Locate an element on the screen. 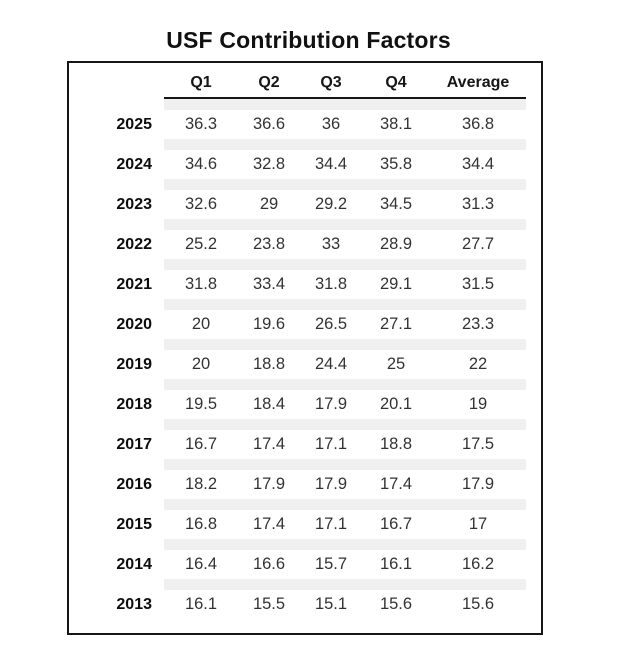 The height and width of the screenshot is (665, 617). cell-q4: 29.1 is located at coordinates (396, 284).